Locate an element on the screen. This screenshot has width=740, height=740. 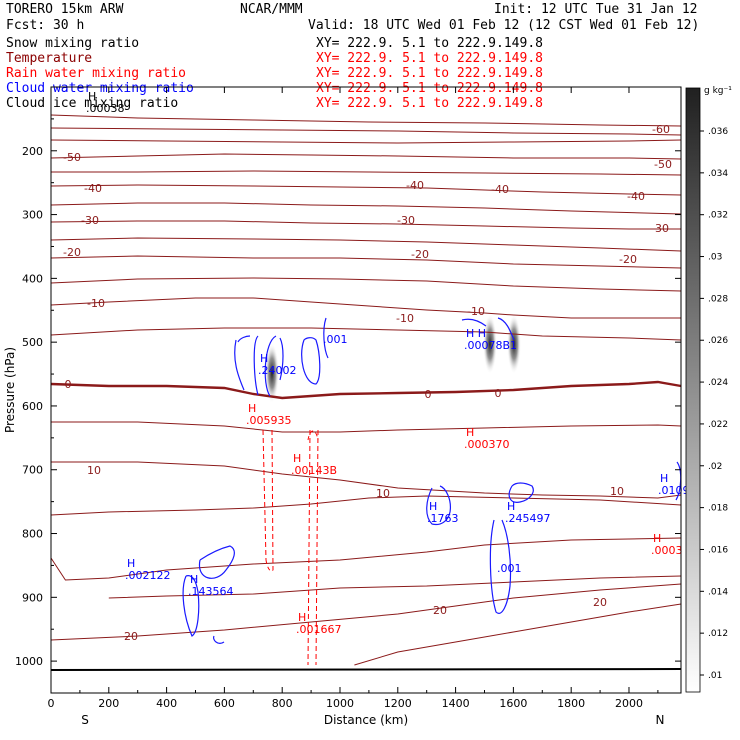
forecast-hour: Fcst: 30 h is located at coordinates (45, 25).